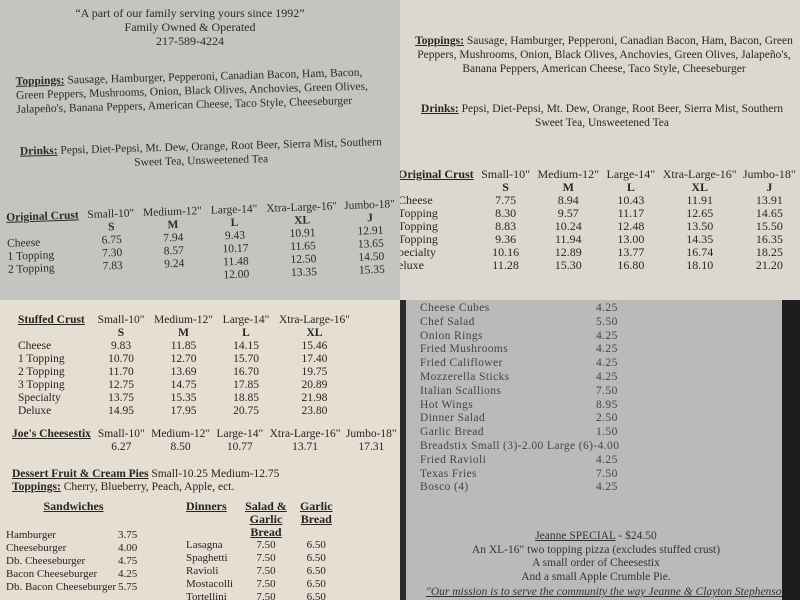  What do you see at coordinates (600, 200) in the screenshot?
I see `table-row: Cheese 7.75 8.94 10.43 11.91 13.91` at bounding box center [600, 200].